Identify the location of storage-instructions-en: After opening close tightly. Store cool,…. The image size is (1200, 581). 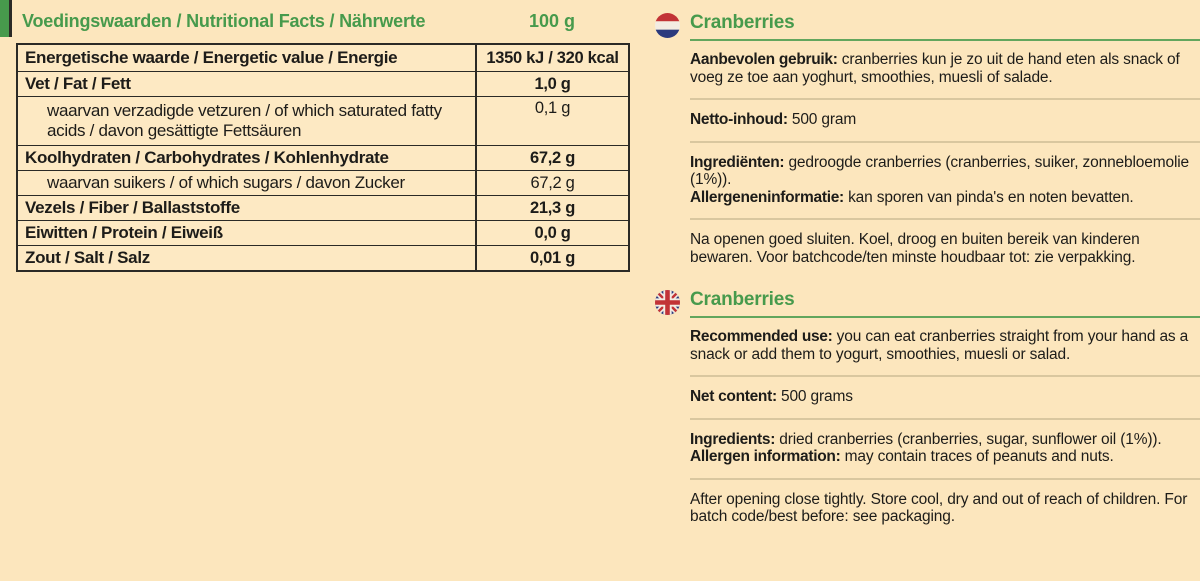
(939, 508).